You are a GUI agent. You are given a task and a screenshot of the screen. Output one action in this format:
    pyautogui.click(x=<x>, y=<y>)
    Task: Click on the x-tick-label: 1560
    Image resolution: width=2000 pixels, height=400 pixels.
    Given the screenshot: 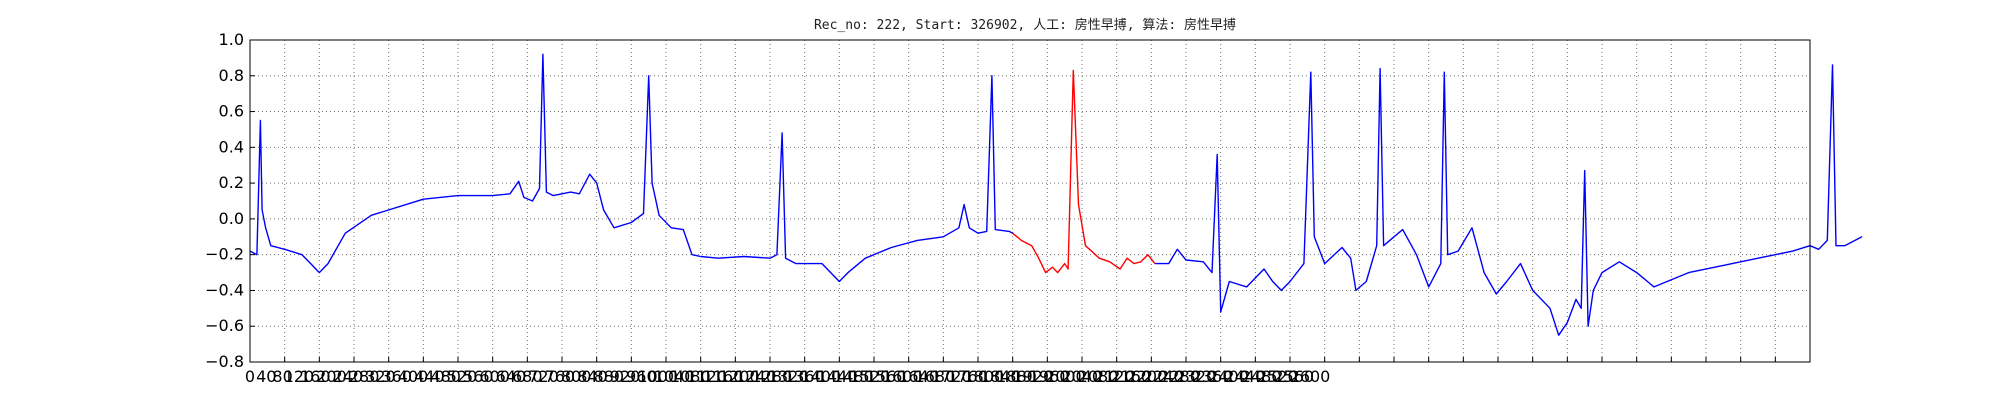 What is the action you would take?
    pyautogui.click(x=886, y=376)
    